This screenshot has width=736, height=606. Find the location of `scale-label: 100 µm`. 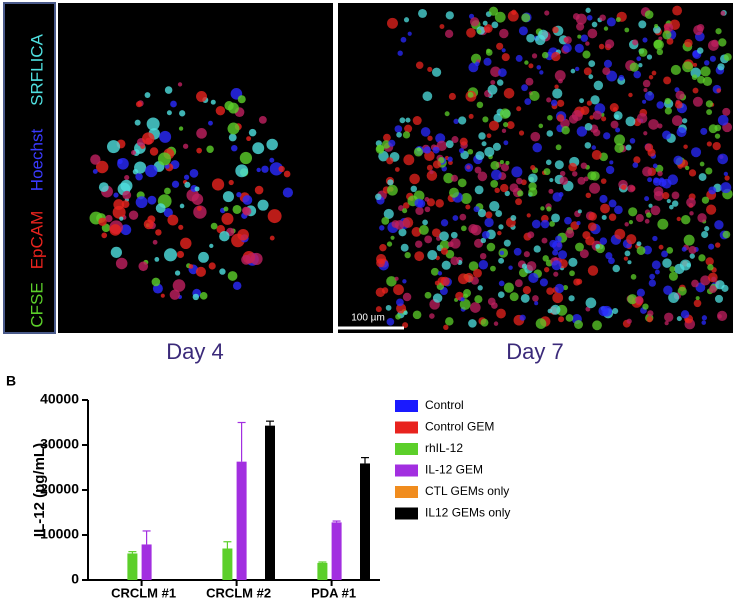

scale-label: 100 µm is located at coordinates (368, 318).